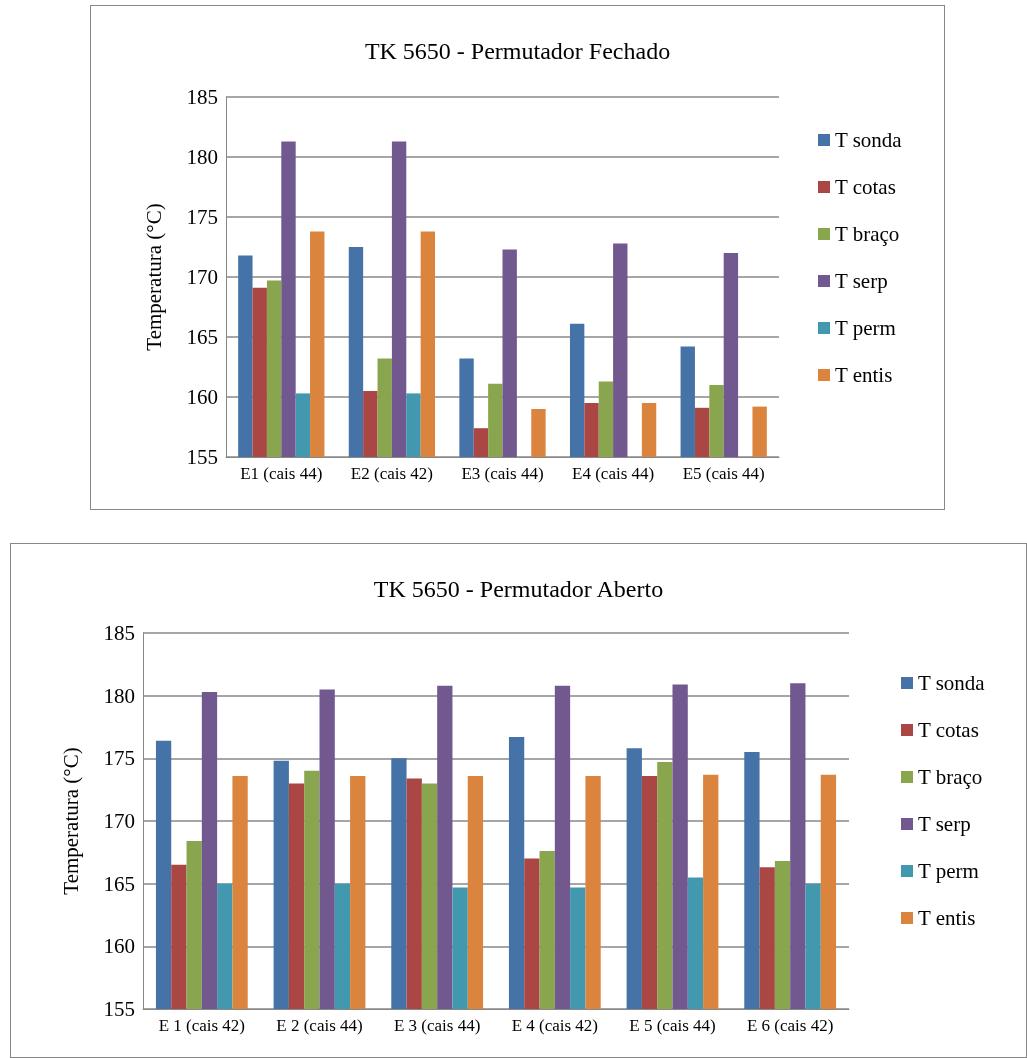  I want to click on x-tick-label: E 3 (cais 44), so click(437, 1025).